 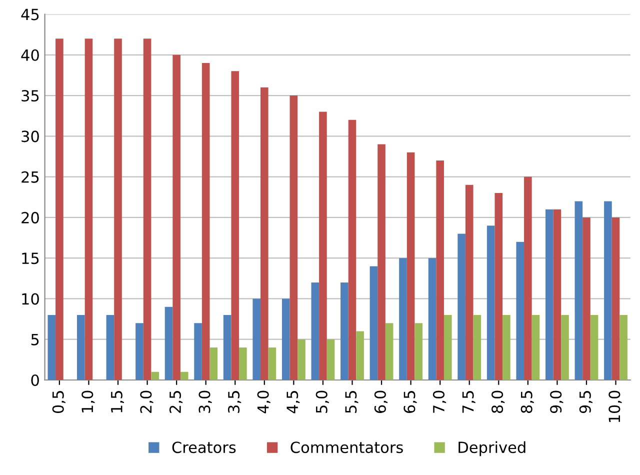 What do you see at coordinates (176, 402) in the screenshot?
I see `x-tick-label: 2,5` at bounding box center [176, 402].